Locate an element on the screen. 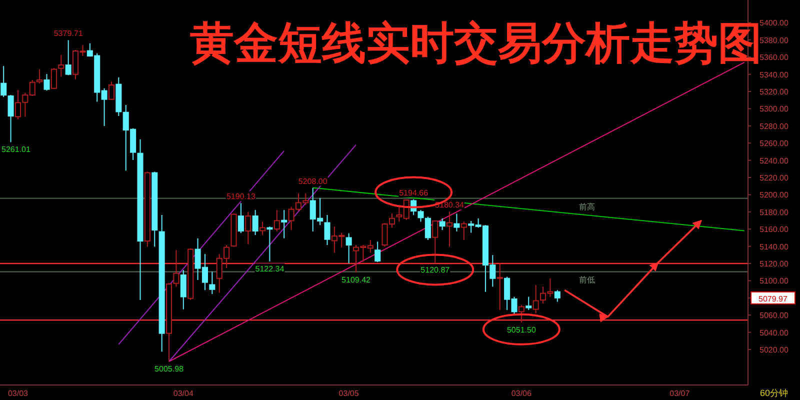  text: 5122.34 is located at coordinates (269, 269).